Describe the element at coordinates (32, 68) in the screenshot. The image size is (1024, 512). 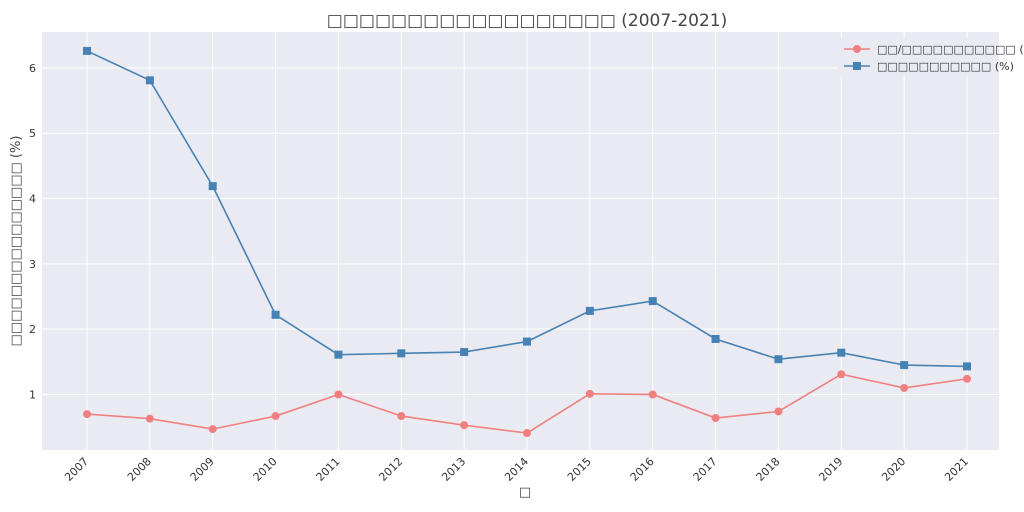
I see `y-tick-label: 6` at that location.